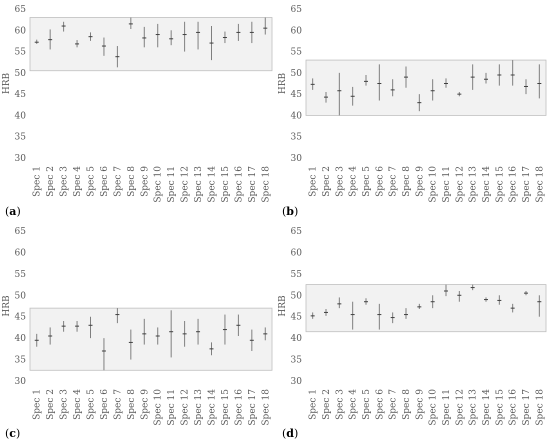 Image resolution: width=550 pixels, height=444 pixels. I want to click on panel-label: (d), so click(290, 433).